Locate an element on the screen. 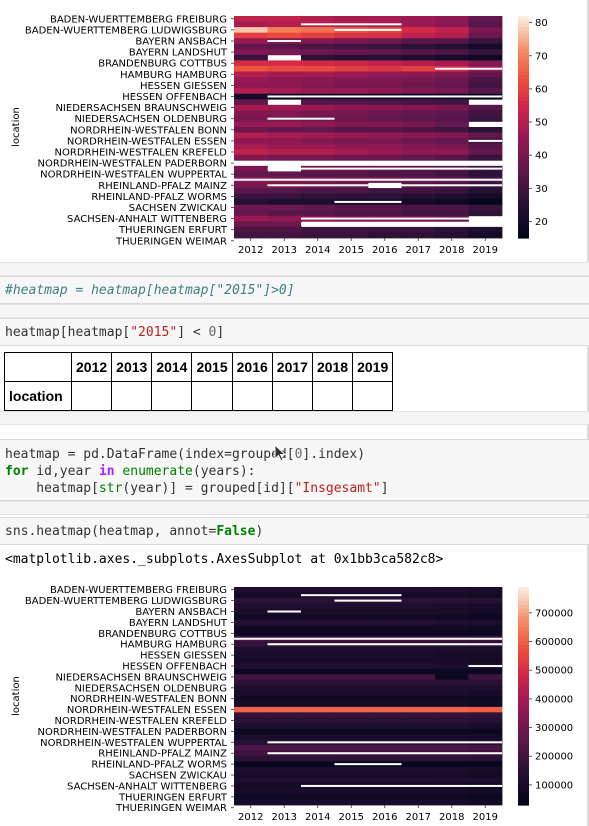  code-token: (years): is located at coordinates (224, 471).